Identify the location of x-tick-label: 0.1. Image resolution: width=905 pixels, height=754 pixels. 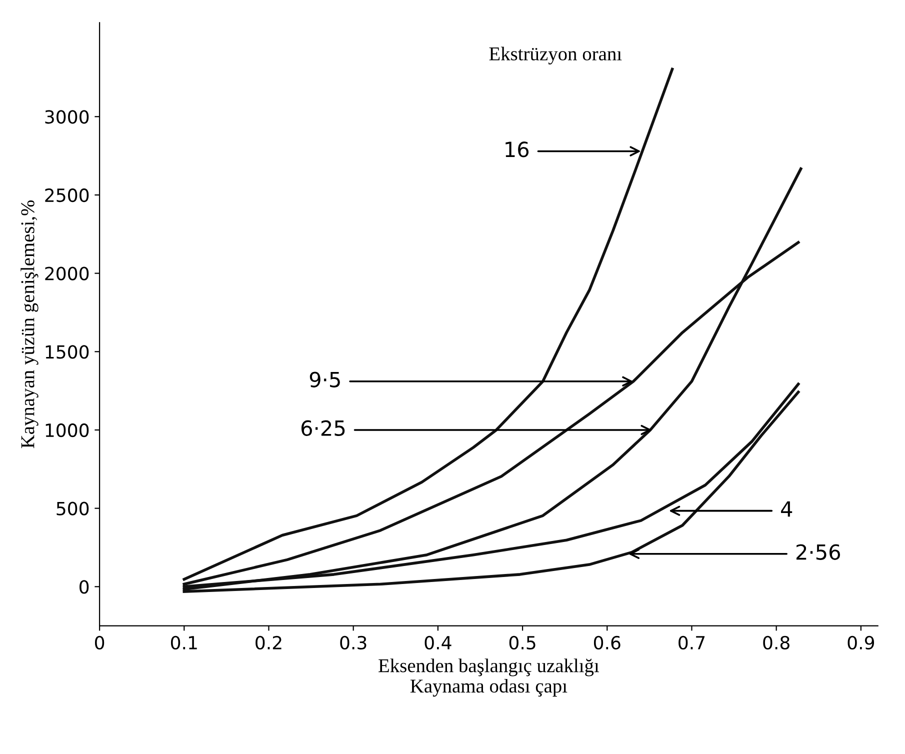
(183, 643).